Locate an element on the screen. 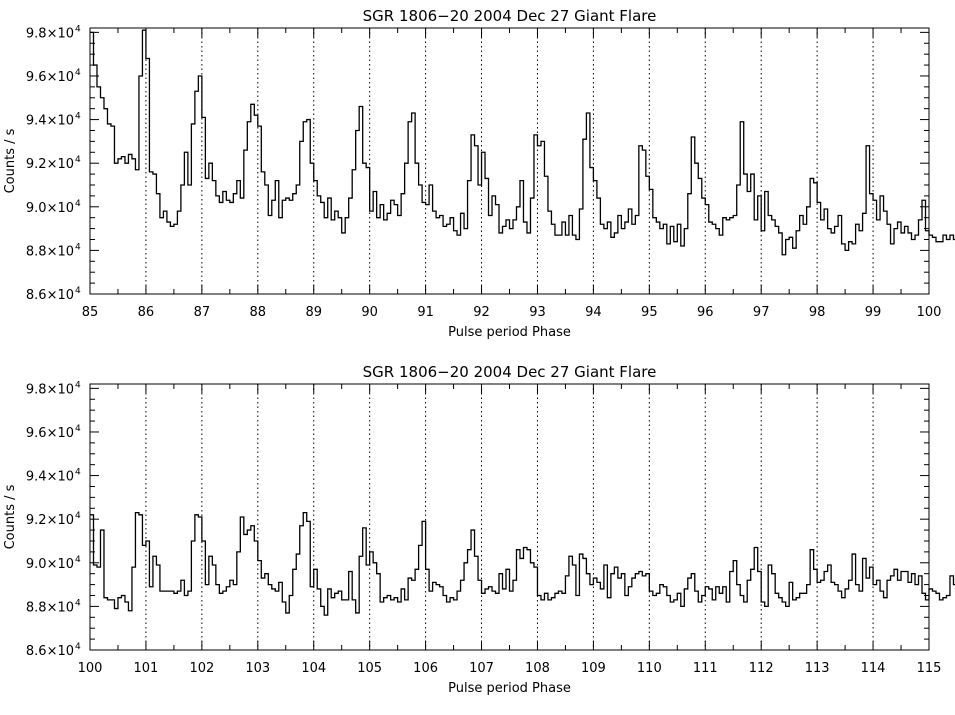  x-tick-label: 115 is located at coordinates (929, 668).